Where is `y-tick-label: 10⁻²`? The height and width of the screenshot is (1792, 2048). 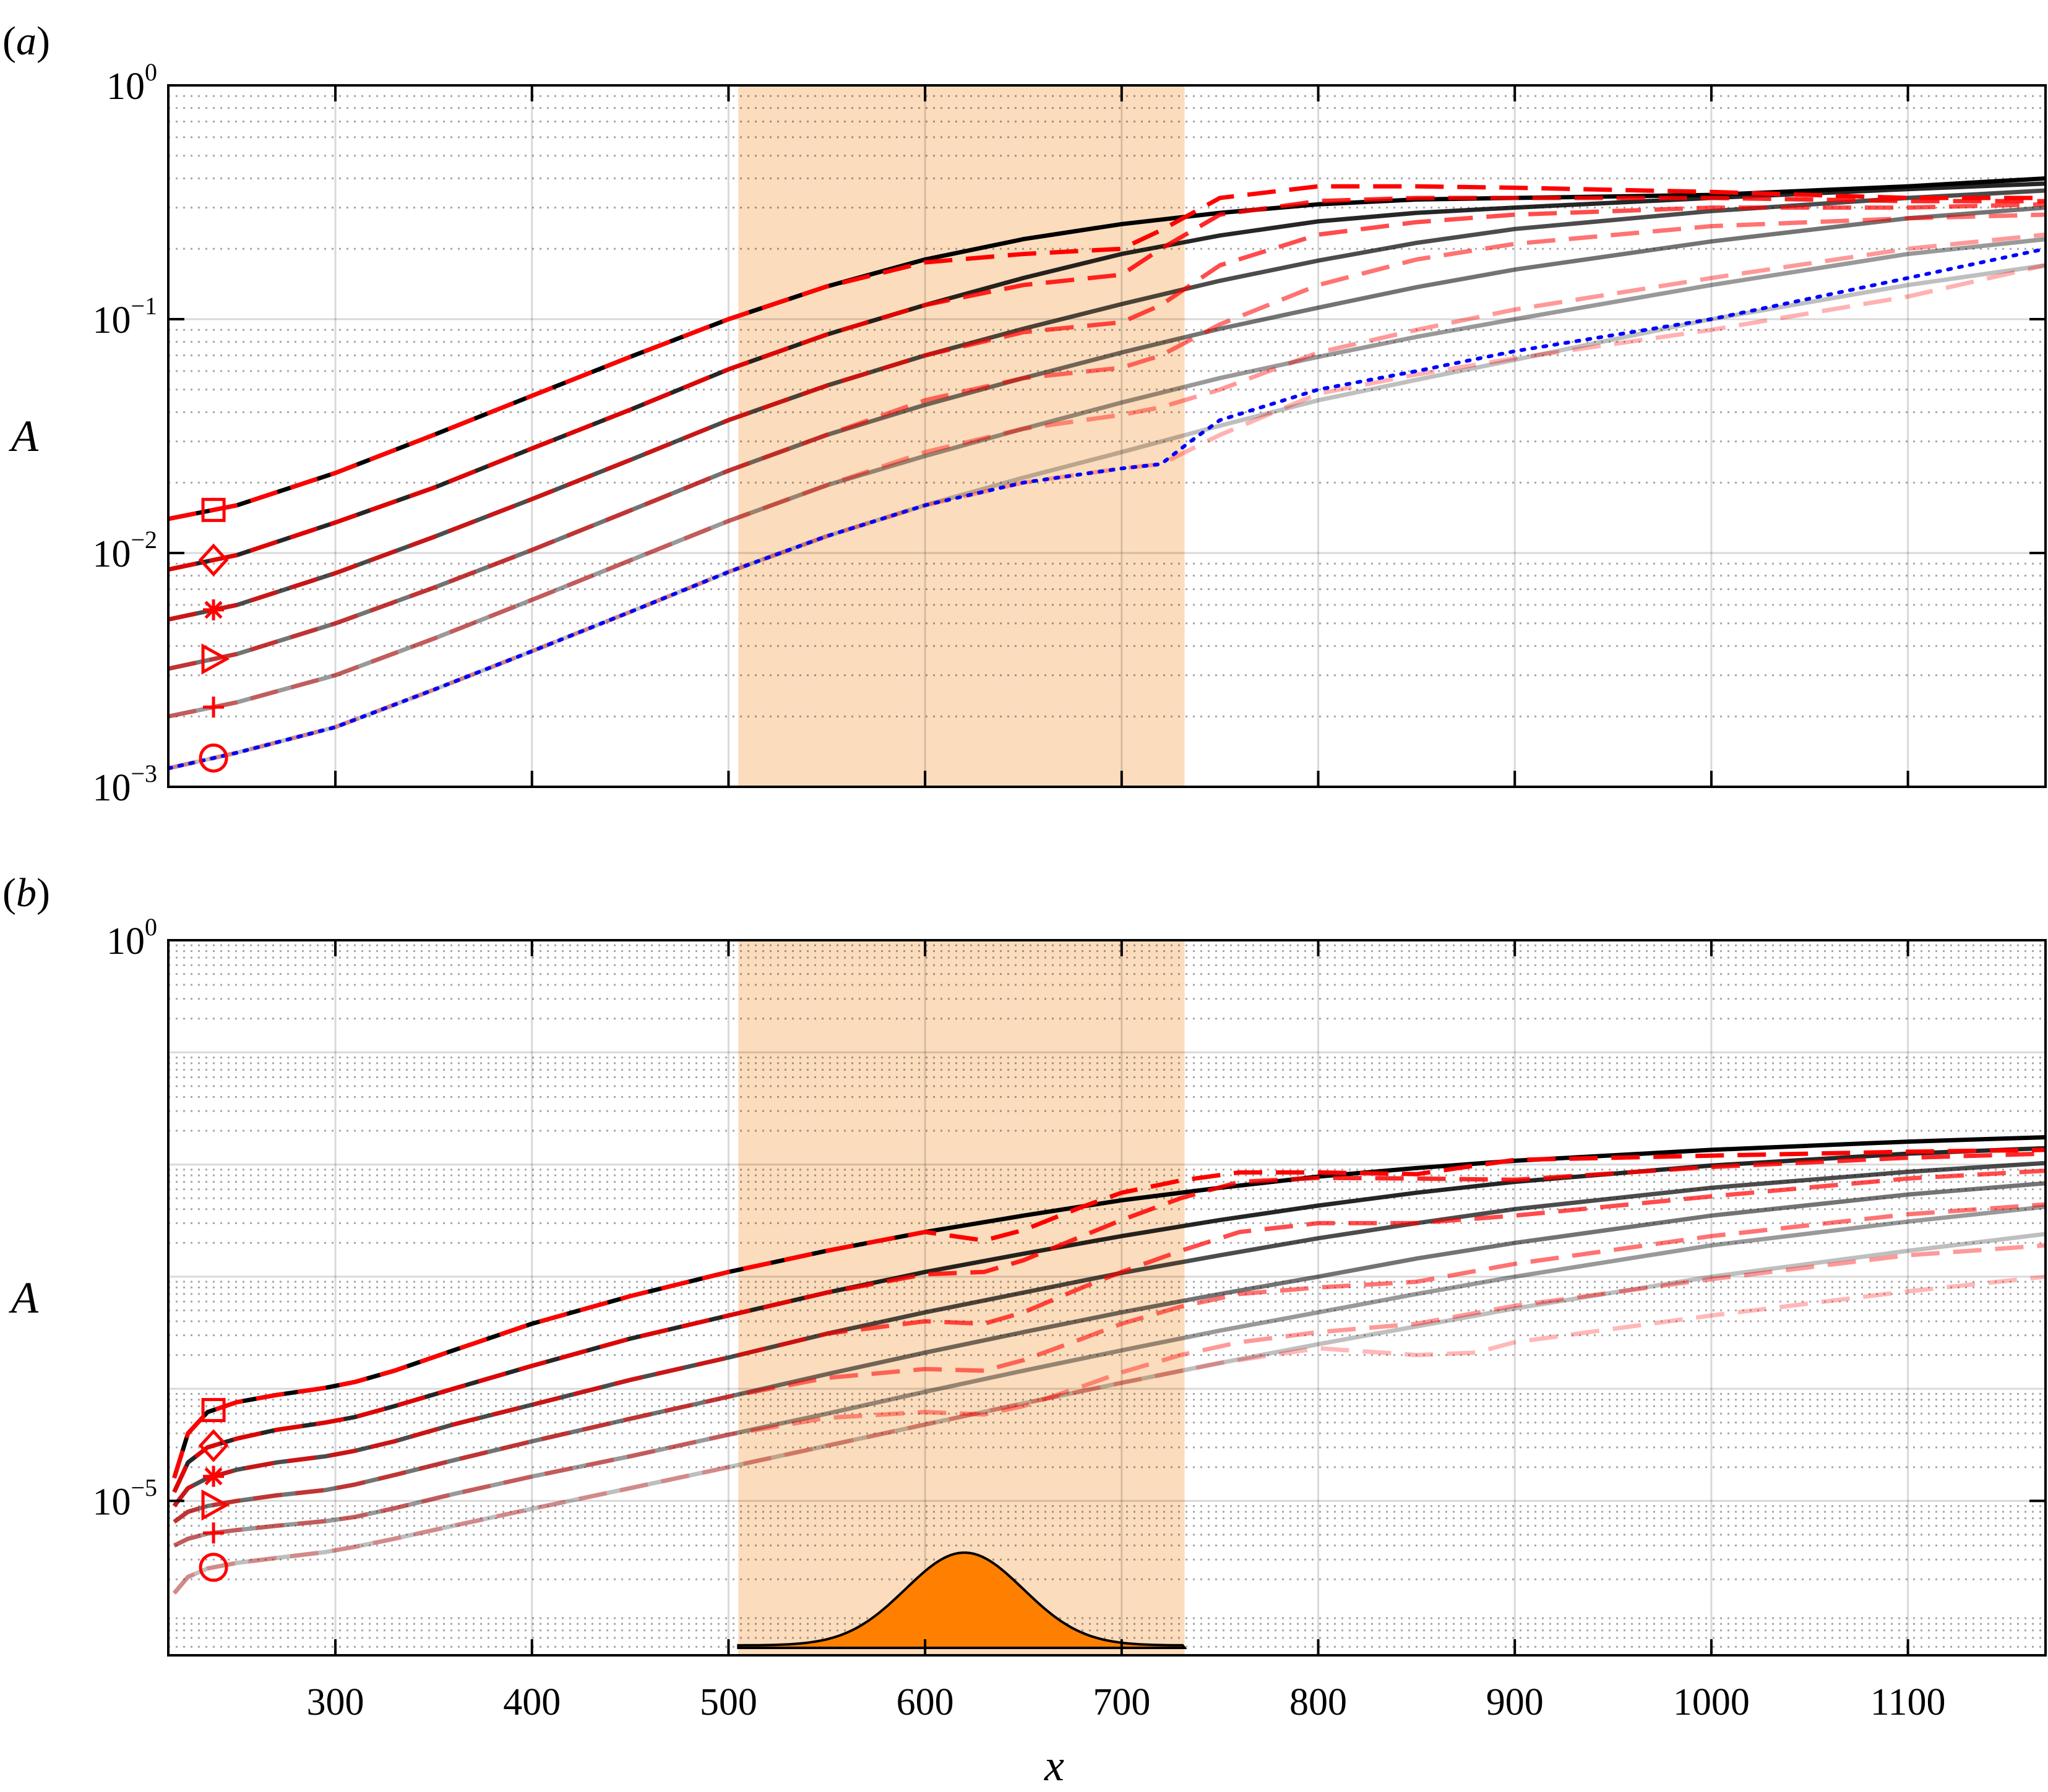 y-tick-label: 10⁻² is located at coordinates (124, 550).